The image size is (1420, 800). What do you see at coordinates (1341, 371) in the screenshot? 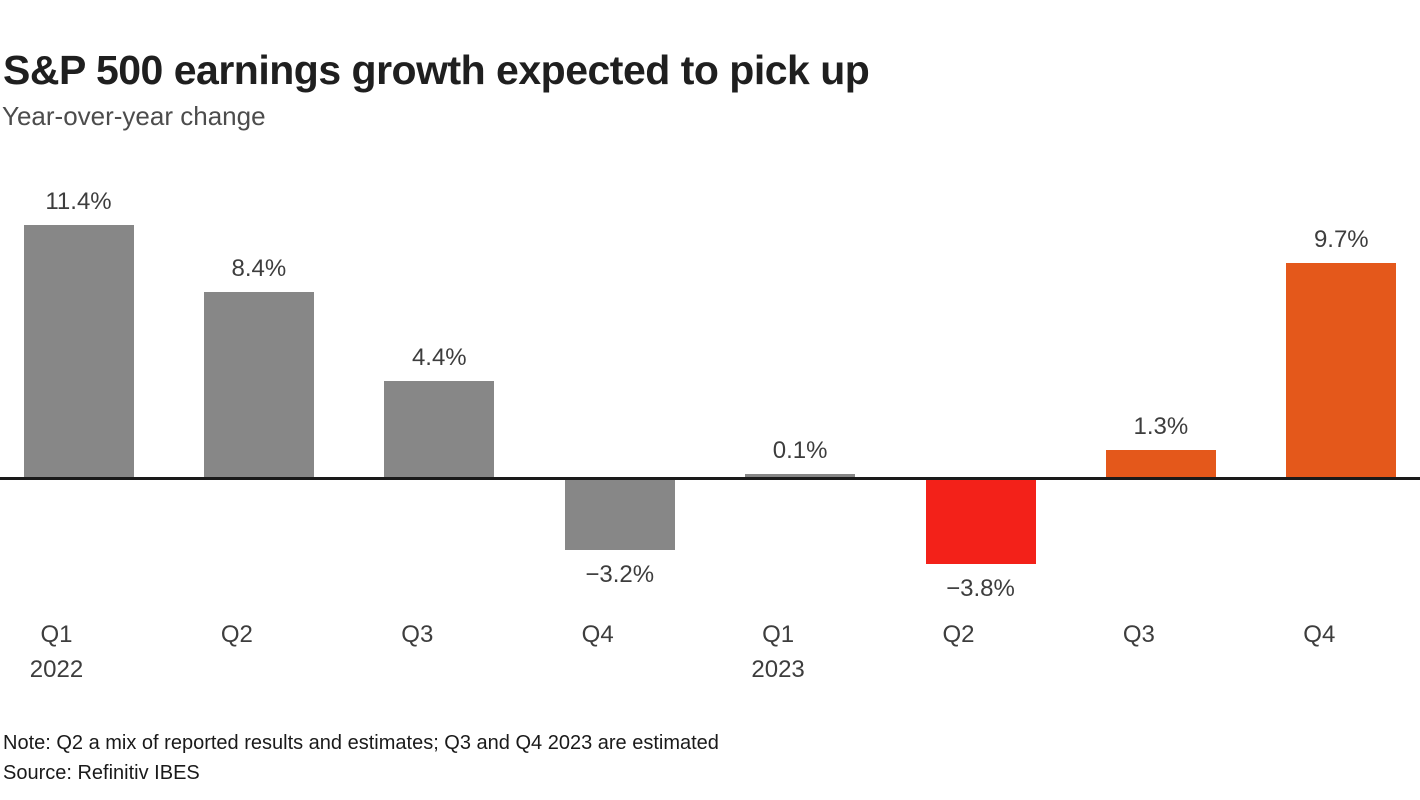
I see `bar-q4-2023` at bounding box center [1341, 371].